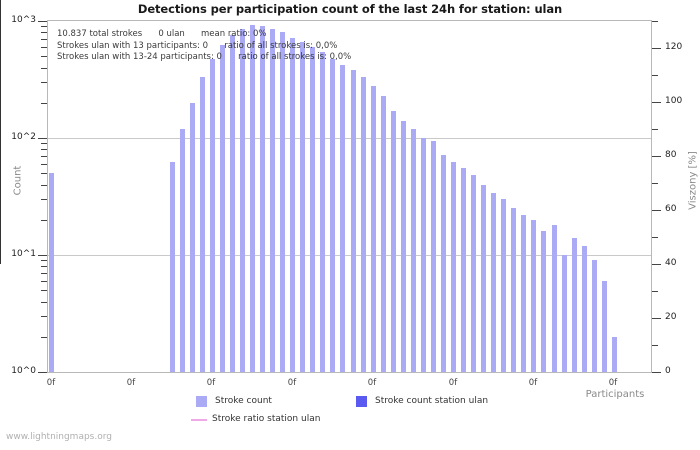 This screenshot has width=700, height=450. What do you see at coordinates (693, 180) in the screenshot?
I see `y-axis-title-right: Viszony [%]` at bounding box center [693, 180].